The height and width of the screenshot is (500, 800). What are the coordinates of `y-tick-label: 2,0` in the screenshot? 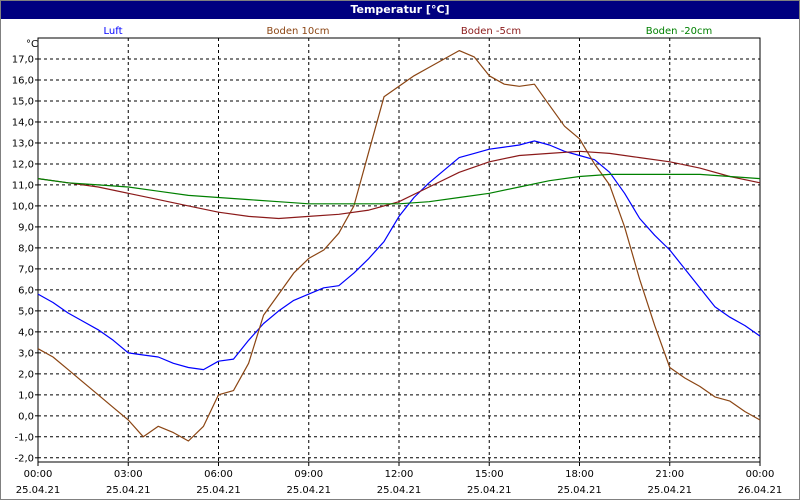 It's located at (26, 374).